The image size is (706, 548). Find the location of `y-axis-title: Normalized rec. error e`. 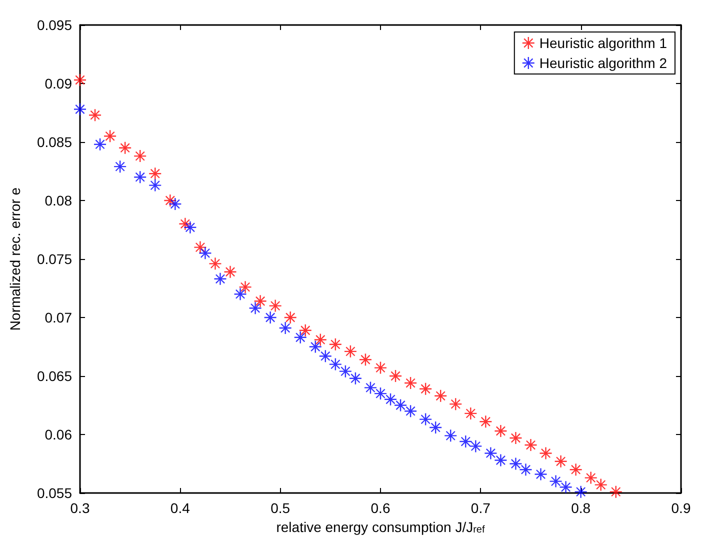

y-axis-title: Normalized rec. error e is located at coordinates (15, 259).